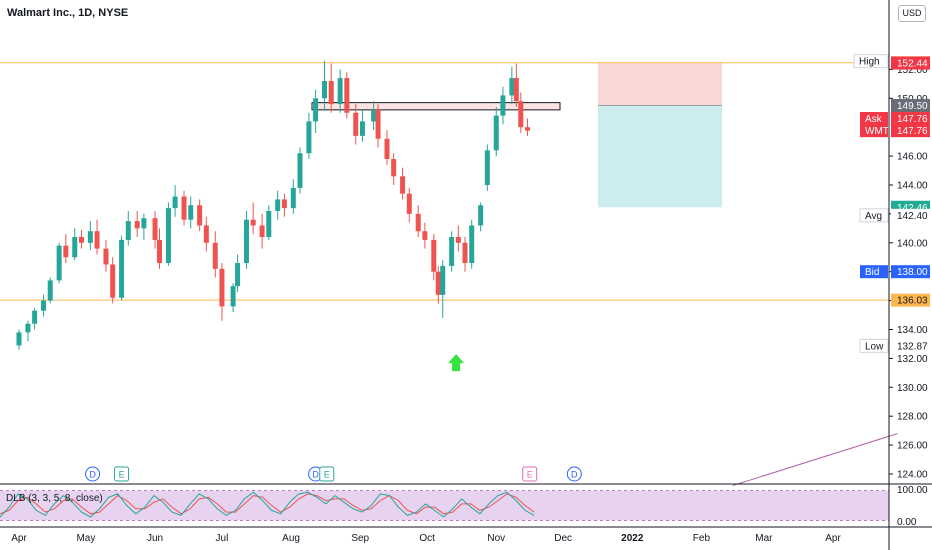  I want to click on time-tick-label: Dec, so click(563, 538).